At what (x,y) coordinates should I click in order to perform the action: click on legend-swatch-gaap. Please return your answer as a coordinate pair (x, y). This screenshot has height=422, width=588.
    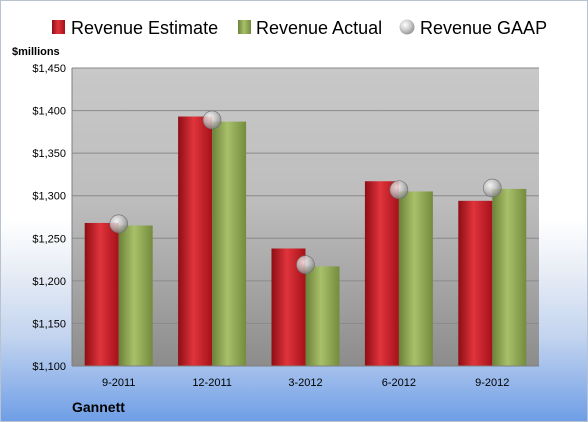
    Looking at the image, I should click on (407, 27).